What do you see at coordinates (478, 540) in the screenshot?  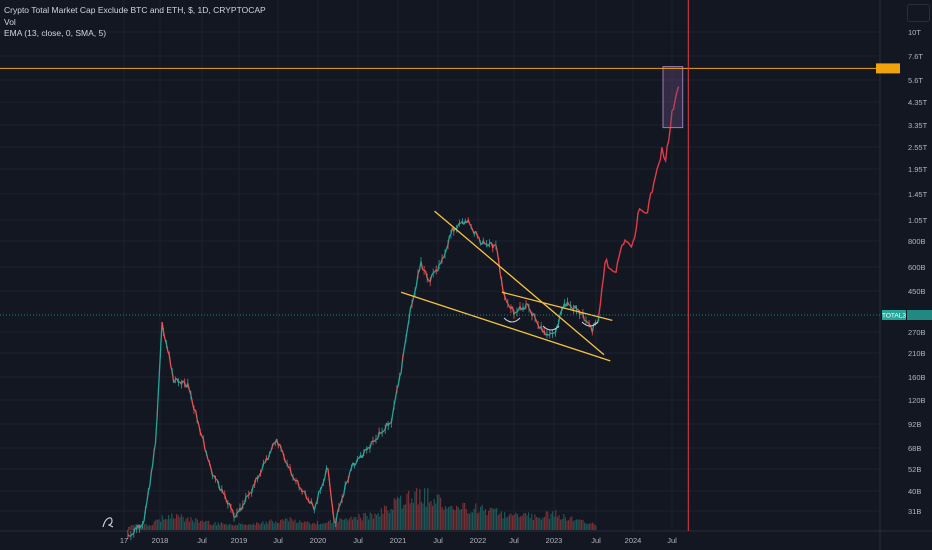 I see `x-tick-label: 2022` at bounding box center [478, 540].